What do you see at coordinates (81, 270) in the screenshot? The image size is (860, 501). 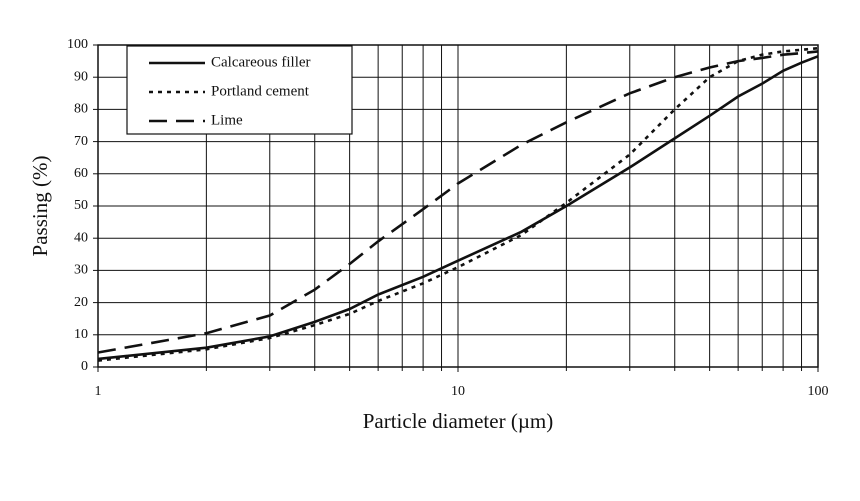 I see `y-tick-label: 30` at bounding box center [81, 270].